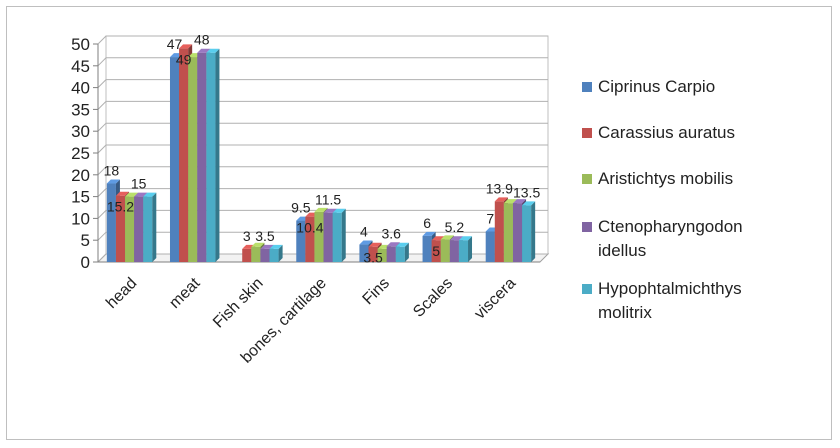 The height and width of the screenshot is (448, 840). What do you see at coordinates (112, 171) in the screenshot?
I see `data-label: 18` at bounding box center [112, 171].